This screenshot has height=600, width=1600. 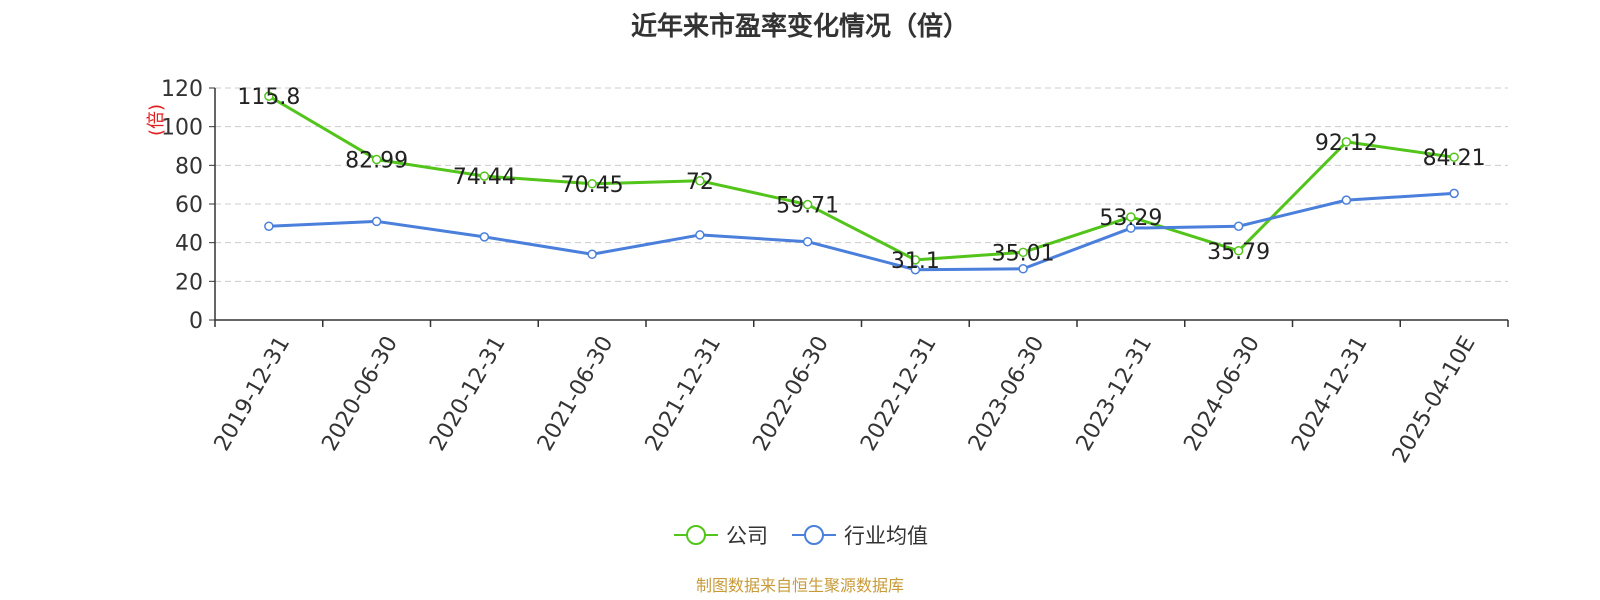 What do you see at coordinates (360, 393) in the screenshot?
I see `x-tick-label: 2020-06-30` at bounding box center [360, 393].